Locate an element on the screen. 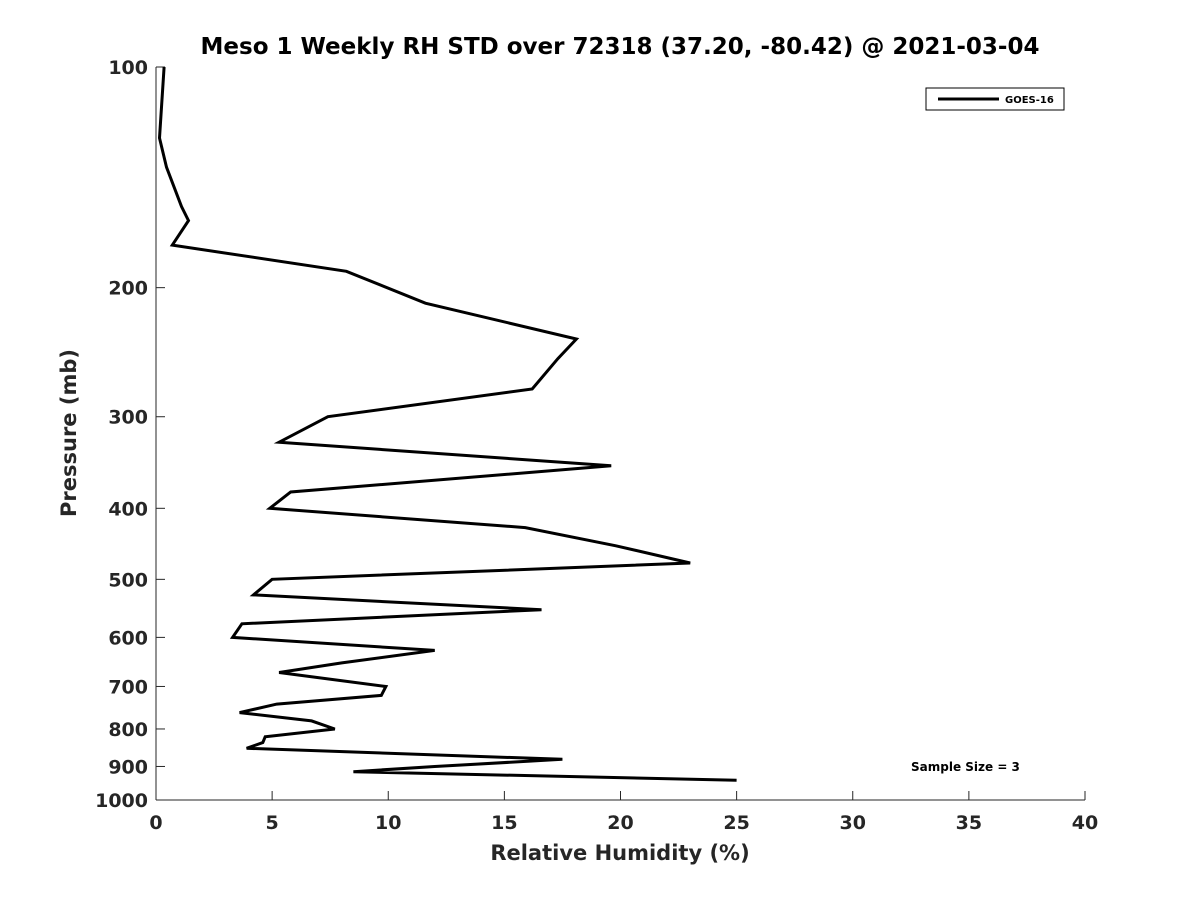 This screenshot has height=900, width=1200. y-tick-label: 100 is located at coordinates (128, 68).